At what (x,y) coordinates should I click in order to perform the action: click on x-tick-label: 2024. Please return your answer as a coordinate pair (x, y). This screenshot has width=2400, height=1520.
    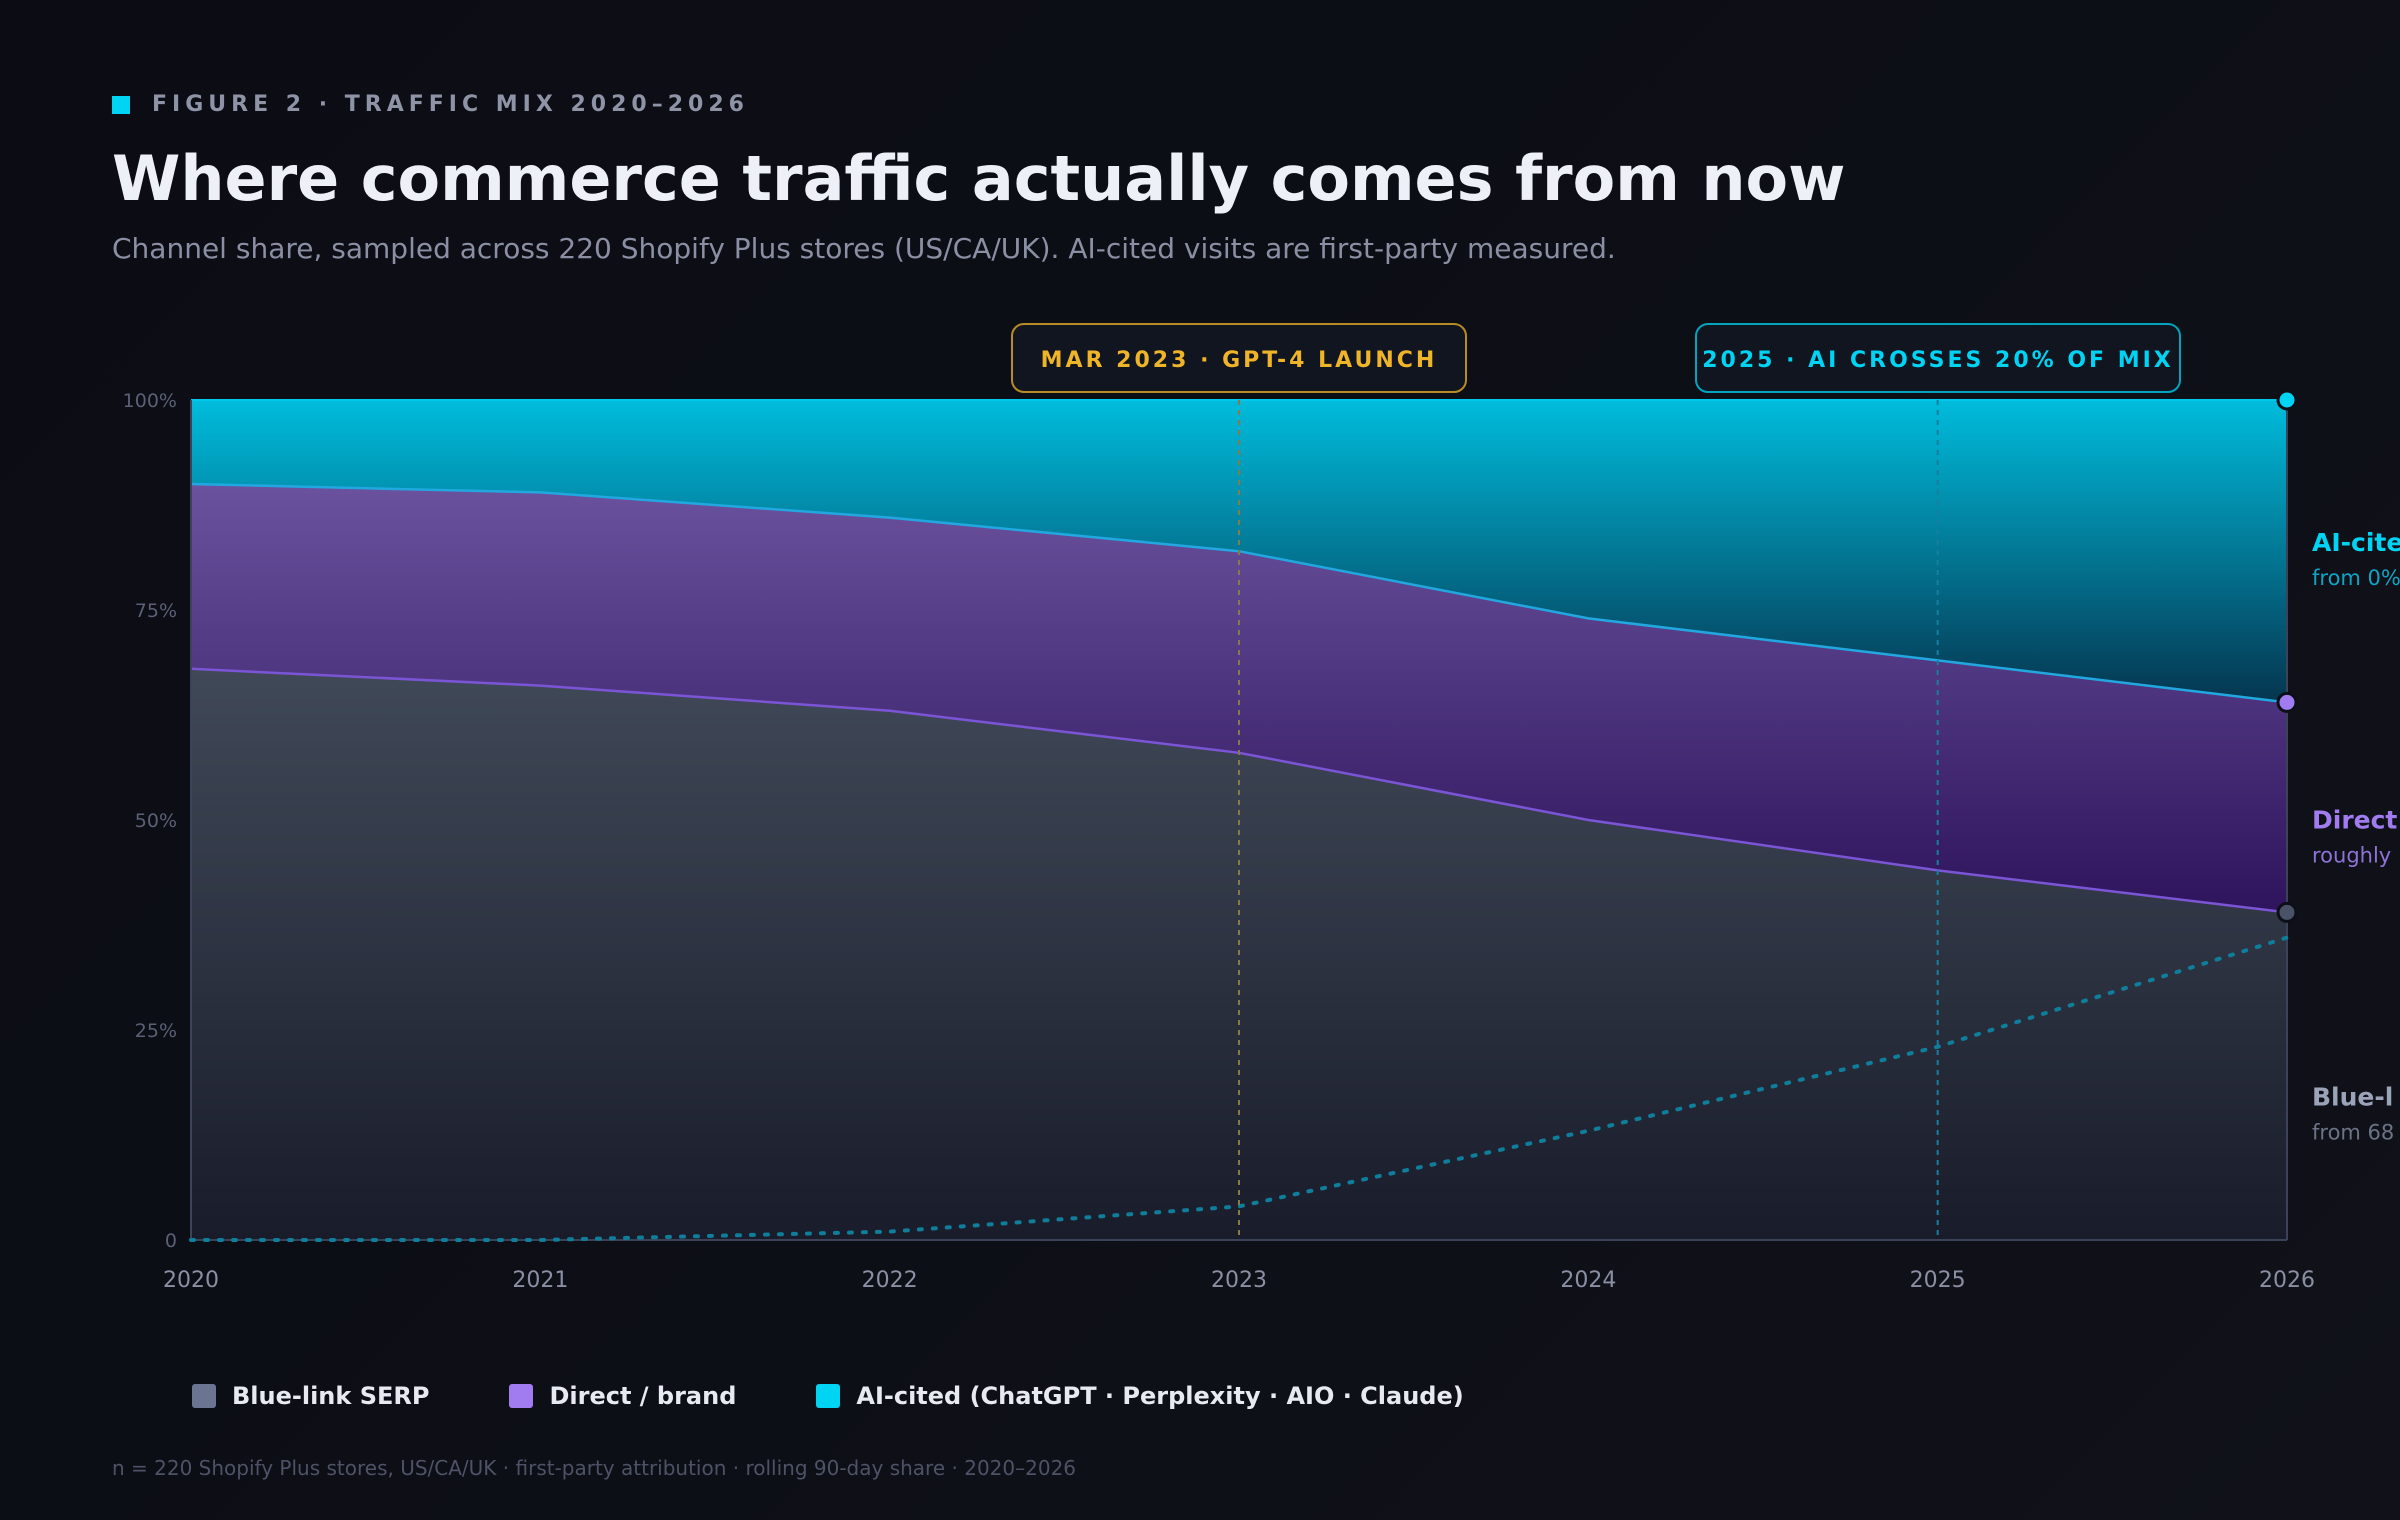
    Looking at the image, I should click on (1588, 1280).